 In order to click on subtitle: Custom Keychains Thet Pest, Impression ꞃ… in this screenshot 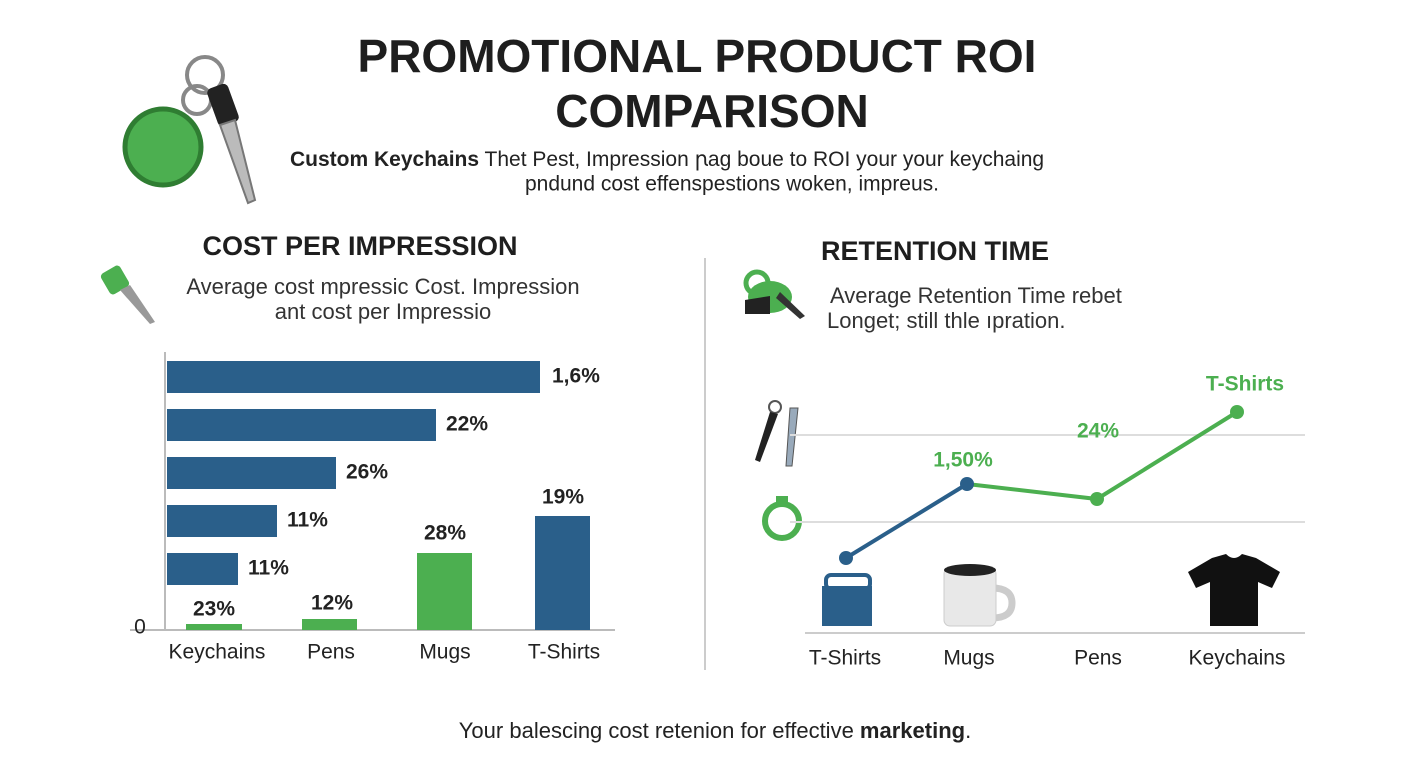, I will do `click(667, 159)`.